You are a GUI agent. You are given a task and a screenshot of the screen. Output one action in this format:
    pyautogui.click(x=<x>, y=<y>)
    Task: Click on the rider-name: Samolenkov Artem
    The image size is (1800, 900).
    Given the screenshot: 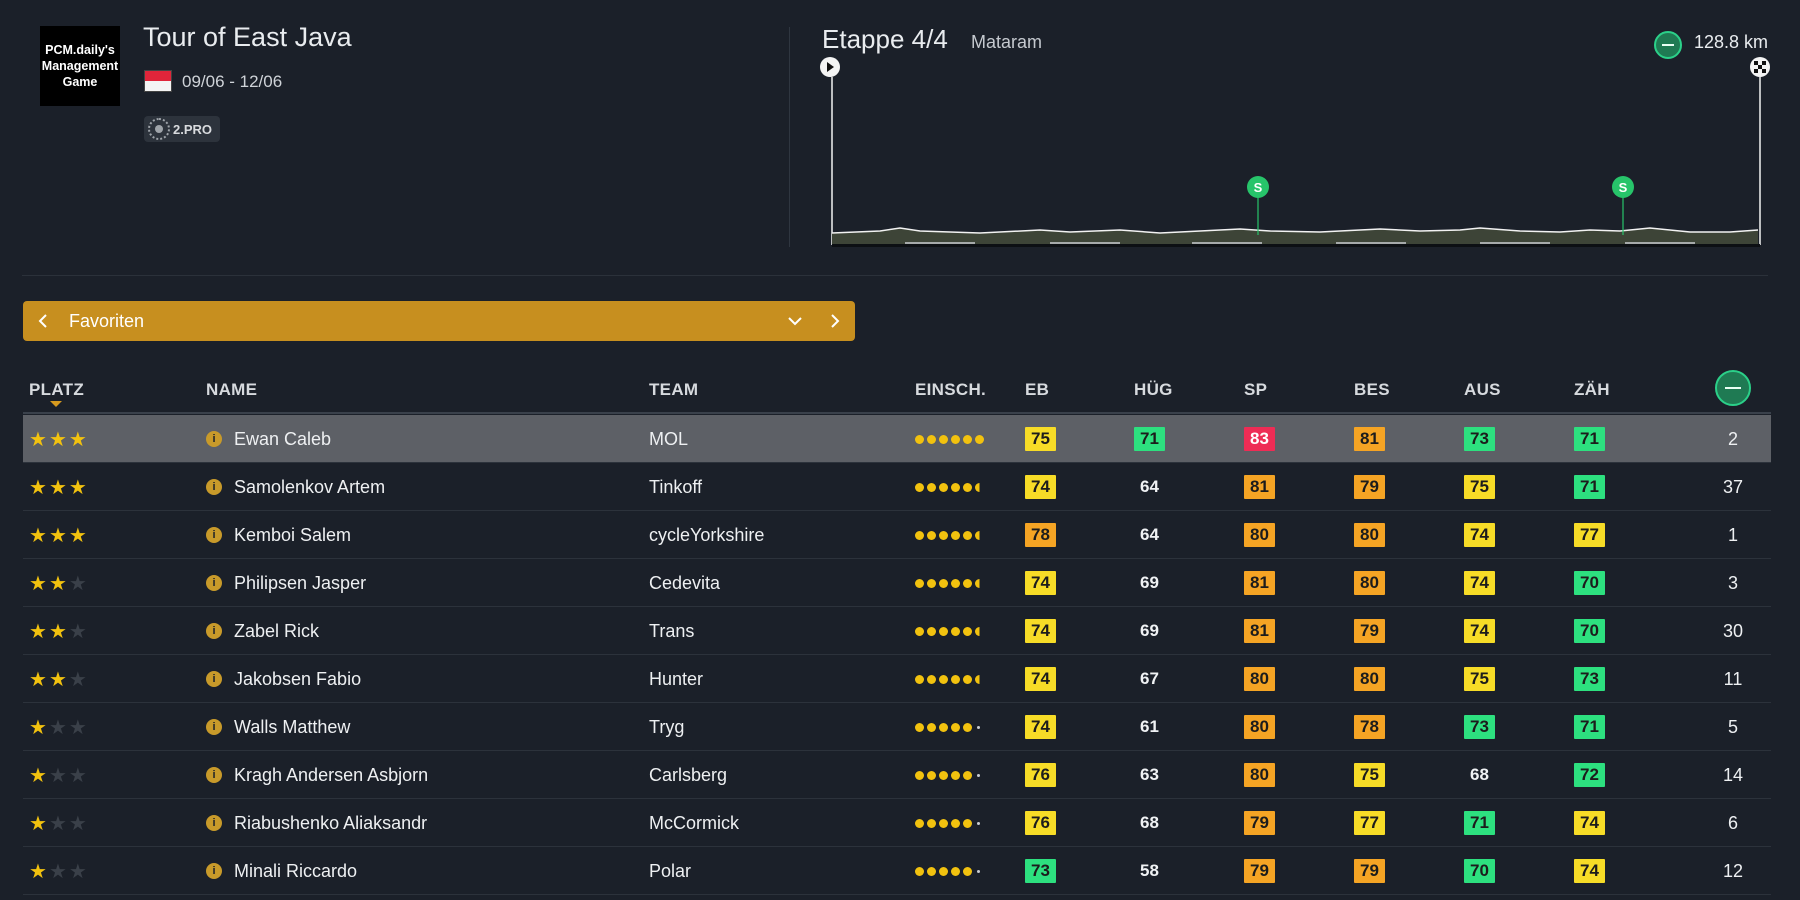 What is the action you would take?
    pyautogui.click(x=310, y=486)
    